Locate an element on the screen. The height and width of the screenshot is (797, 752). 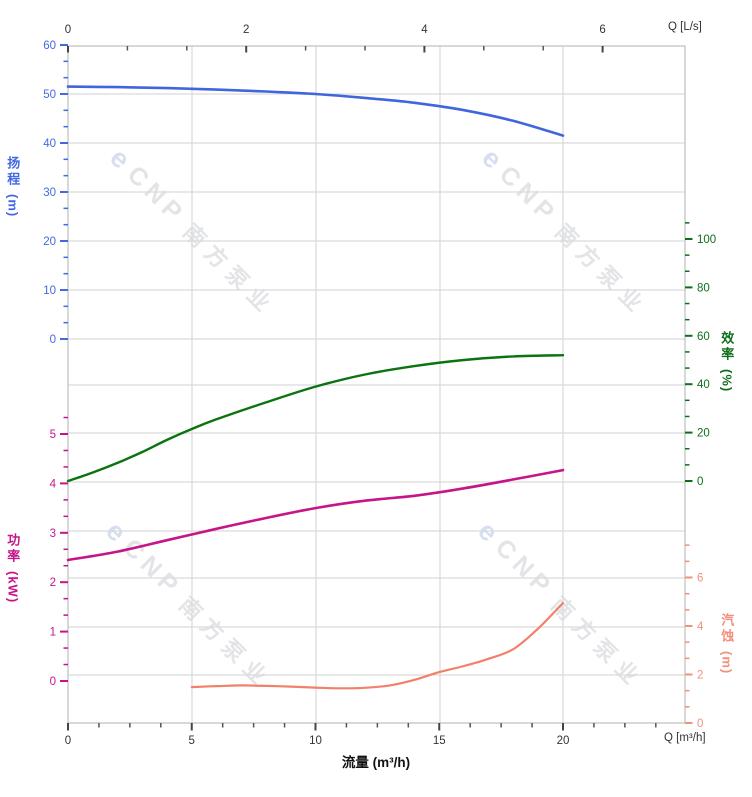
power-axis: 5 4 3 2 1 0 is located at coordinates (59, 552).